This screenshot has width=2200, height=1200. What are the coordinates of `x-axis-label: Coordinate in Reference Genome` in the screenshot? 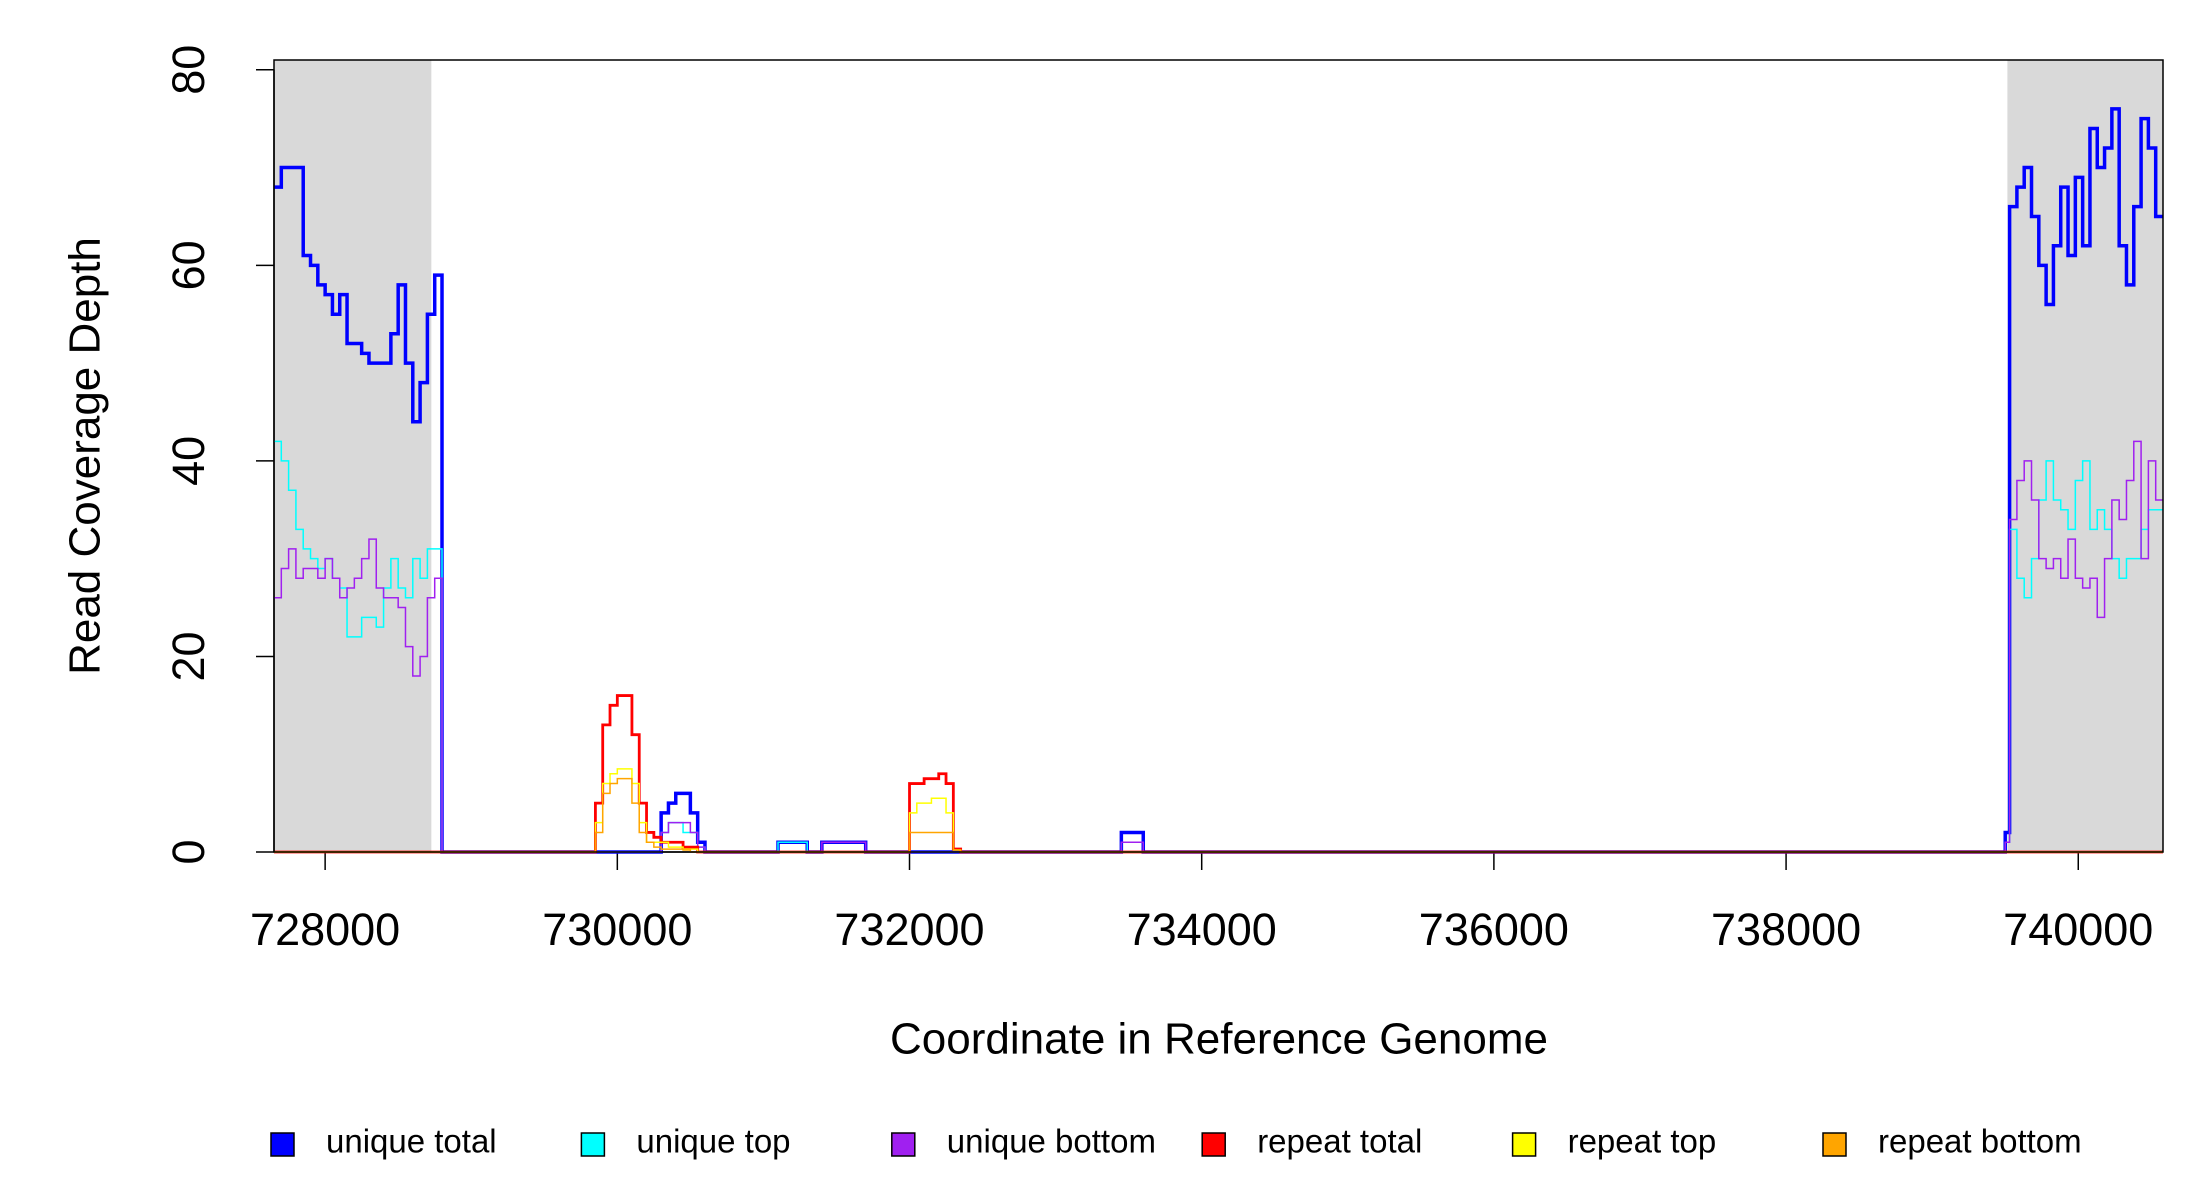 It's located at (1219, 1039).